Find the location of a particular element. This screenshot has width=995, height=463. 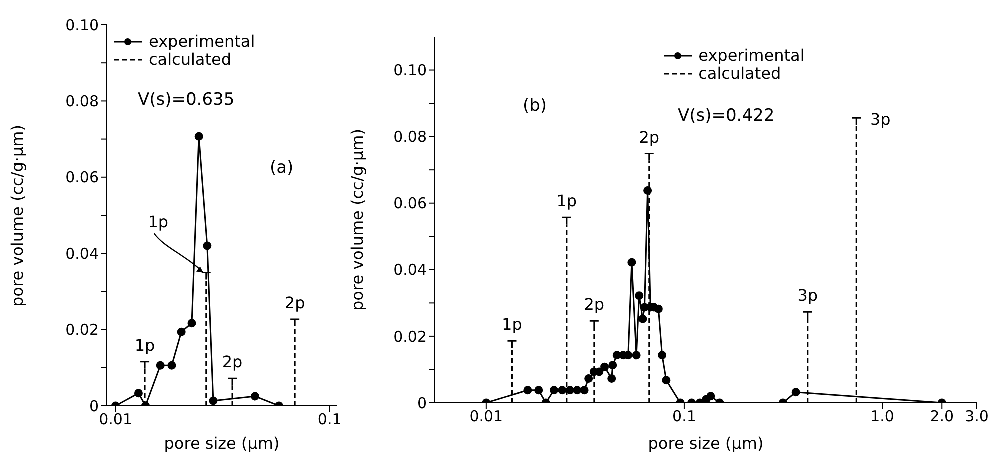

x-tick-label: 3.0 is located at coordinates (977, 417).